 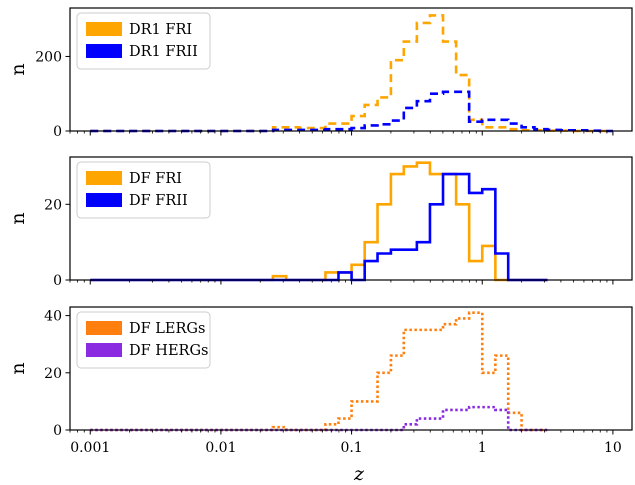 What do you see at coordinates (53, 317) in the screenshot?
I see `y-tick-label: 40` at bounding box center [53, 317].